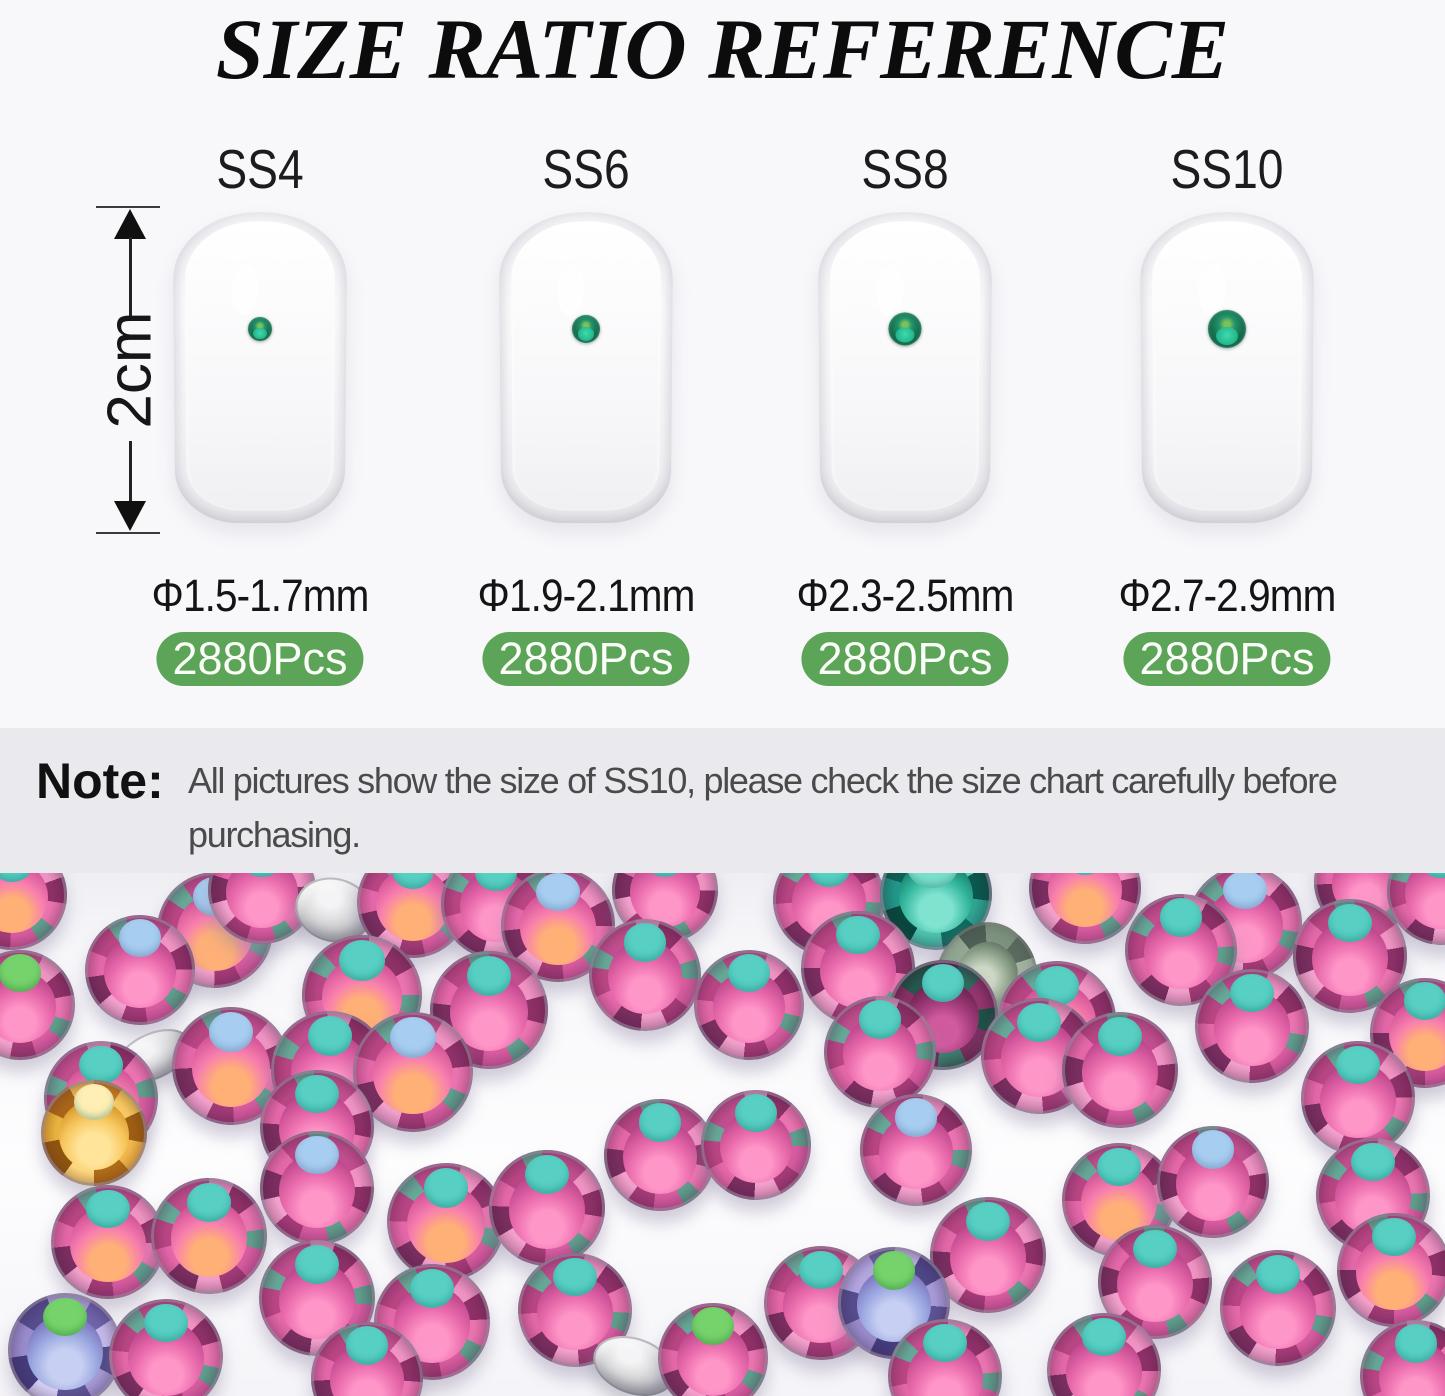 This screenshot has width=1445, height=1396. I want to click on size-column-ss4: SS4 Φ1.5-1.7mm 2880Pcs, so click(260, 428).